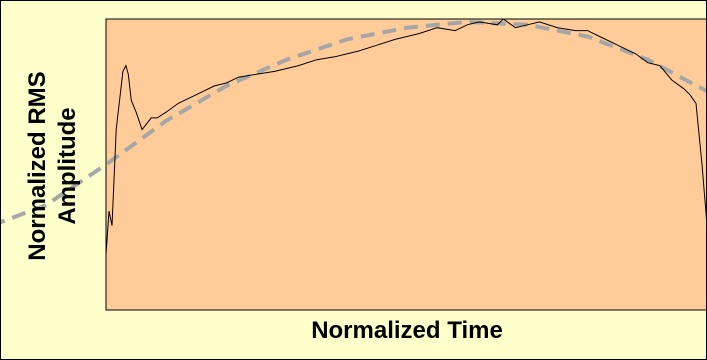 Image resolution: width=707 pixels, height=360 pixels. I want to click on y-axis-label: Normalized RMS Amplitude, so click(53, 165).